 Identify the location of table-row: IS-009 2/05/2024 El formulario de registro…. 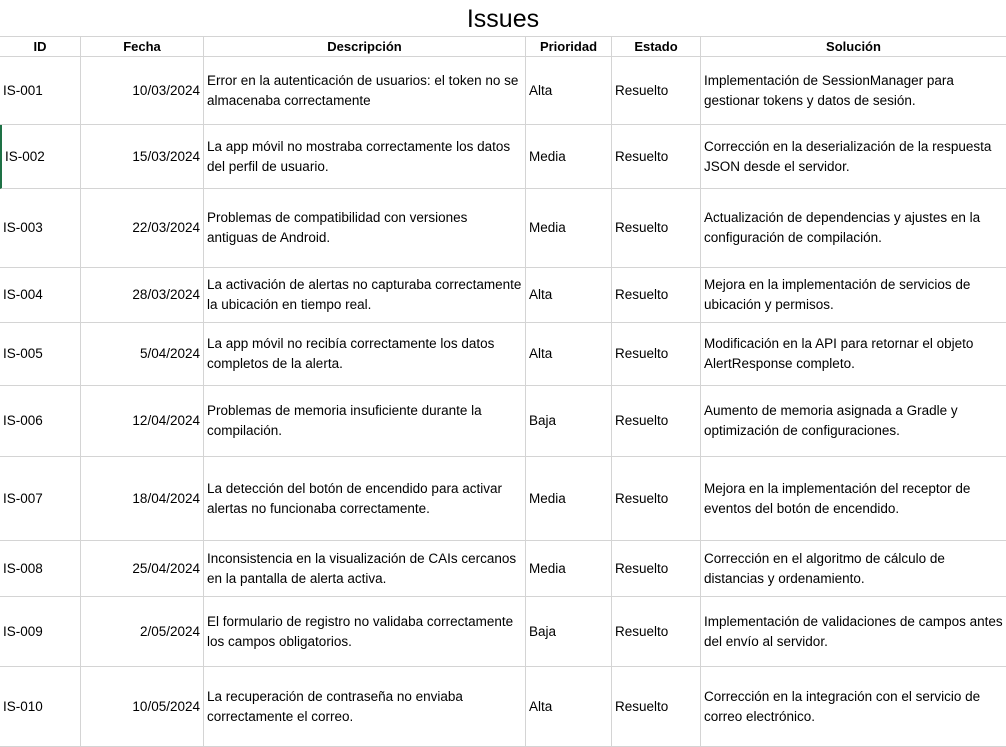
(503, 632).